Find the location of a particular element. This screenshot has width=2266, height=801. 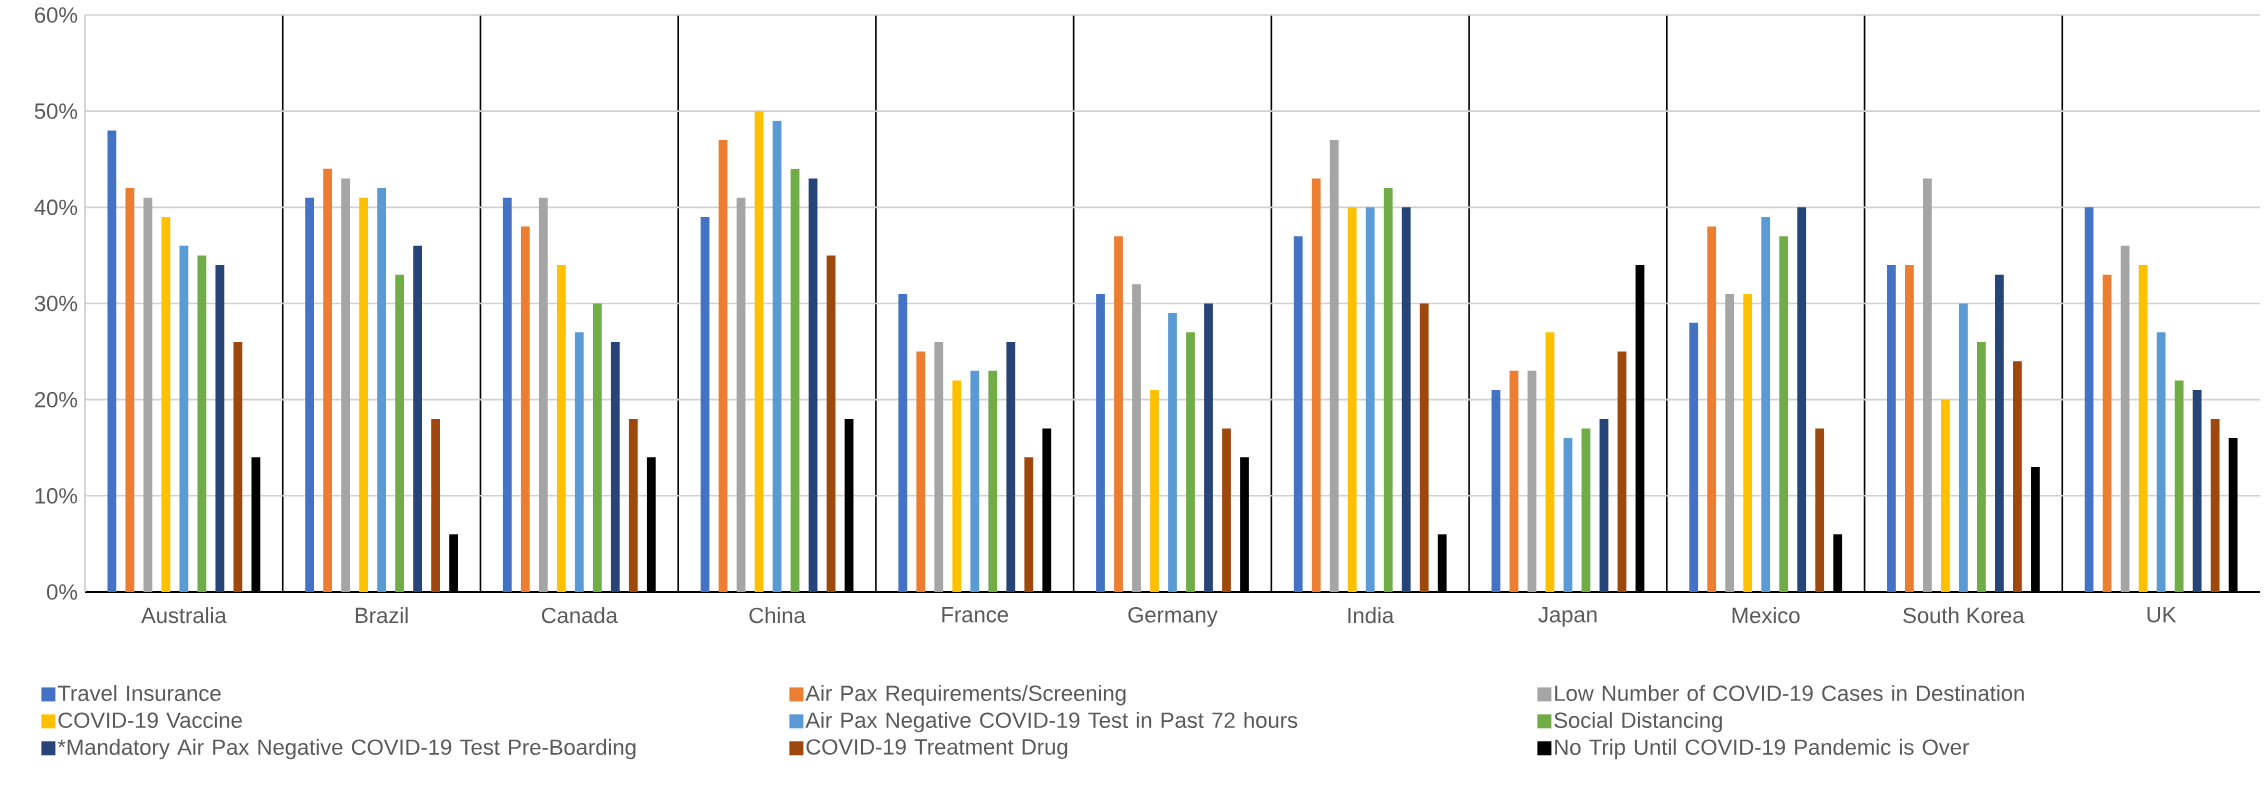

x-tick-label: Japan is located at coordinates (1567, 617).